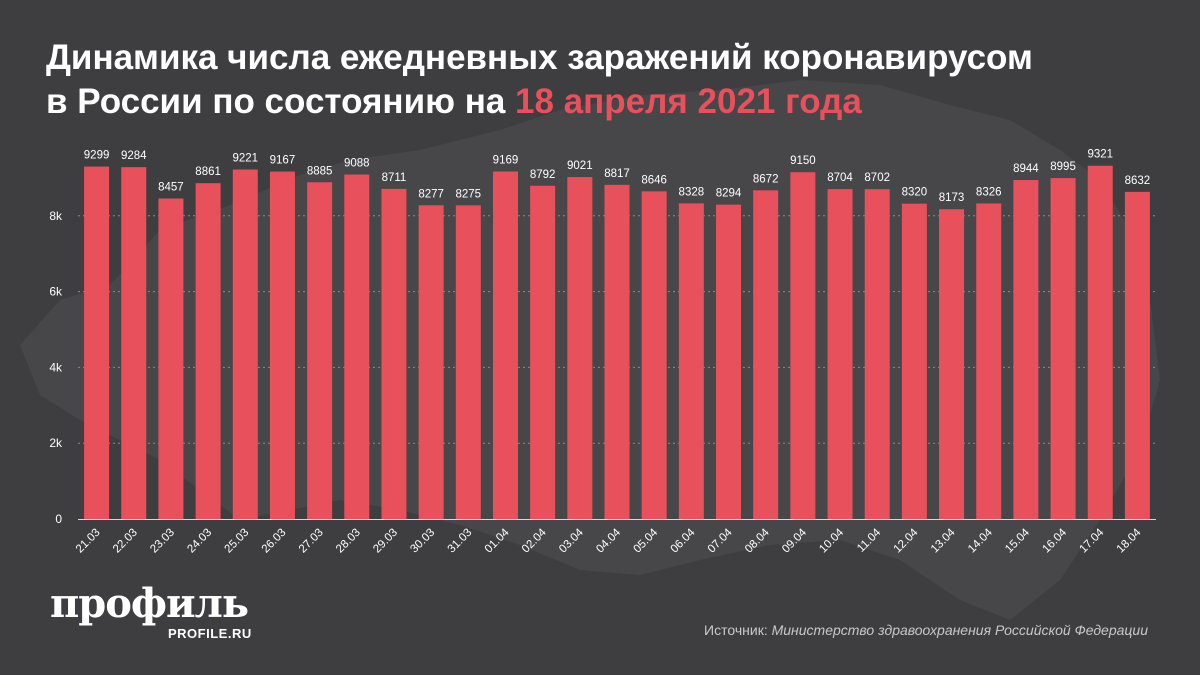 The width and height of the screenshot is (1200, 675). I want to click on profile-site: PROFILE.RU, so click(210, 633).